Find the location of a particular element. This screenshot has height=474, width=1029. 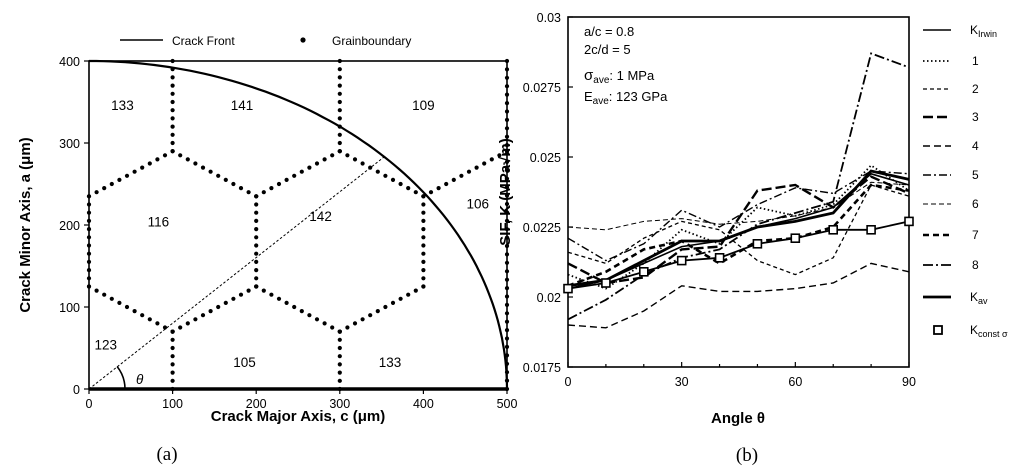

angle-line is located at coordinates (236, 273).